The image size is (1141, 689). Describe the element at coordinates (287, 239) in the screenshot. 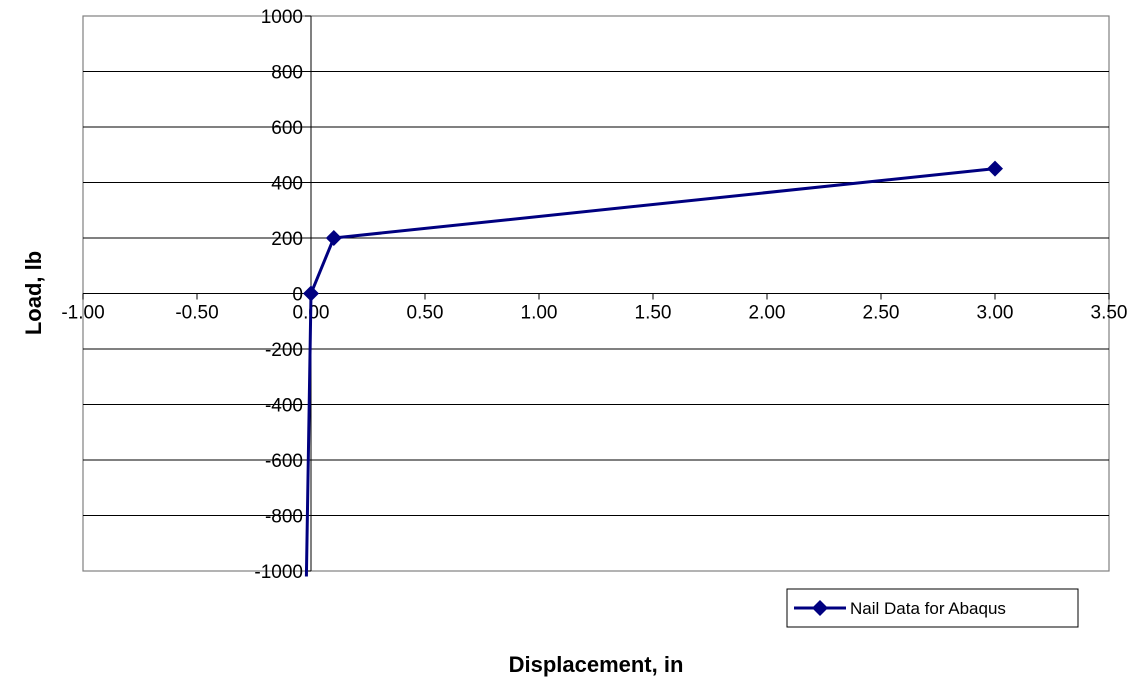

I see `y-tick-label: 200` at that location.